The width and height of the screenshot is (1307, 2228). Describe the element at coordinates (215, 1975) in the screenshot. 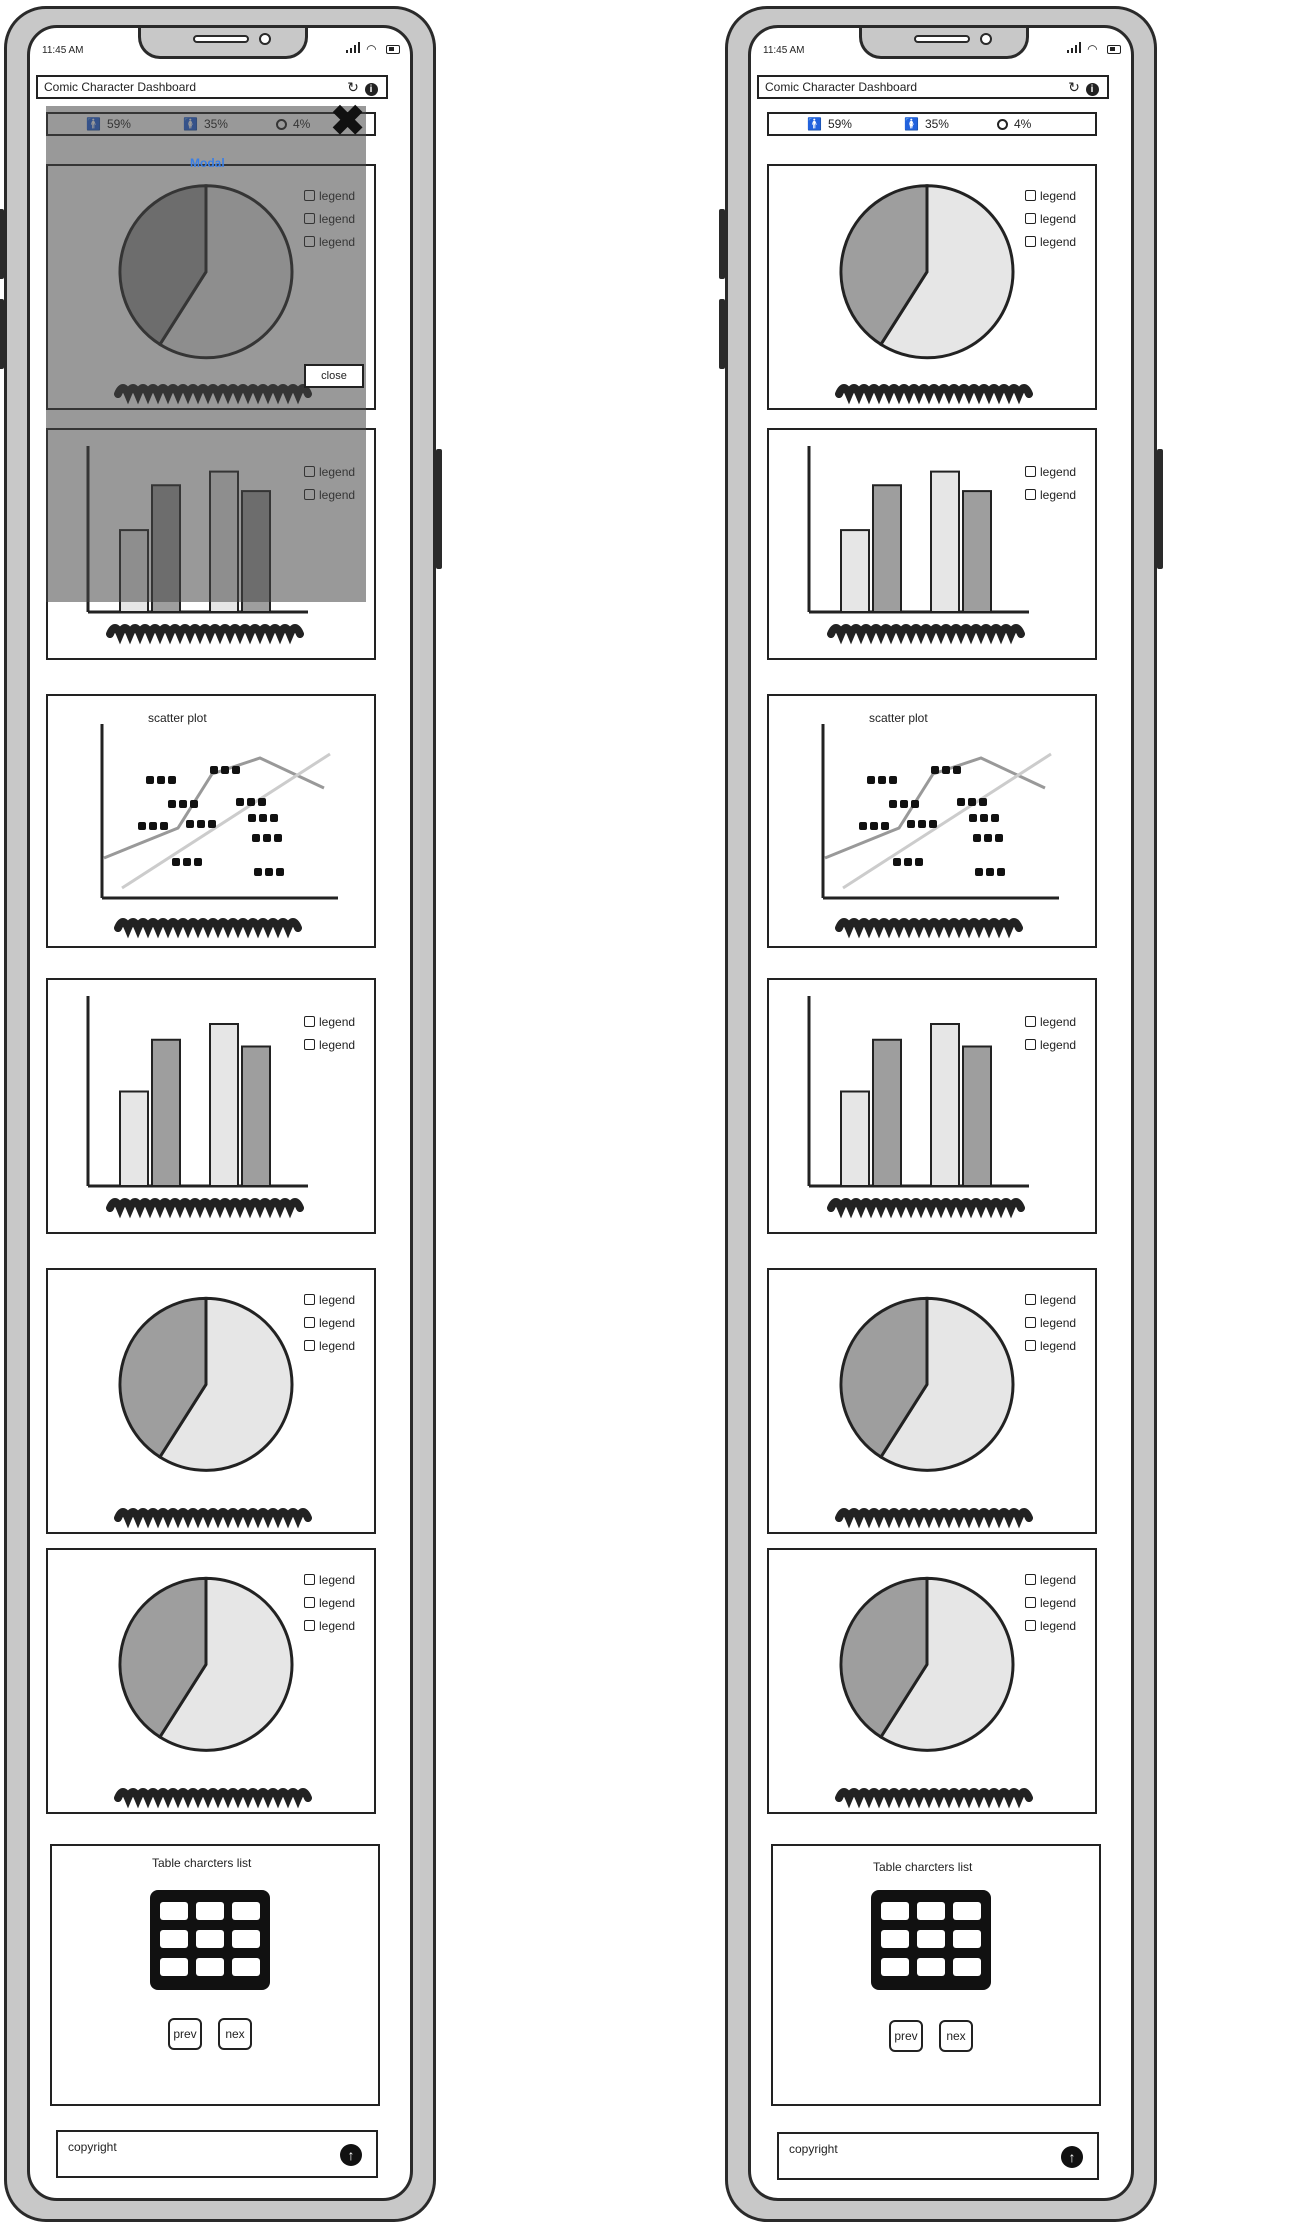

I see `table-card: Table charcters list prev nex` at that location.